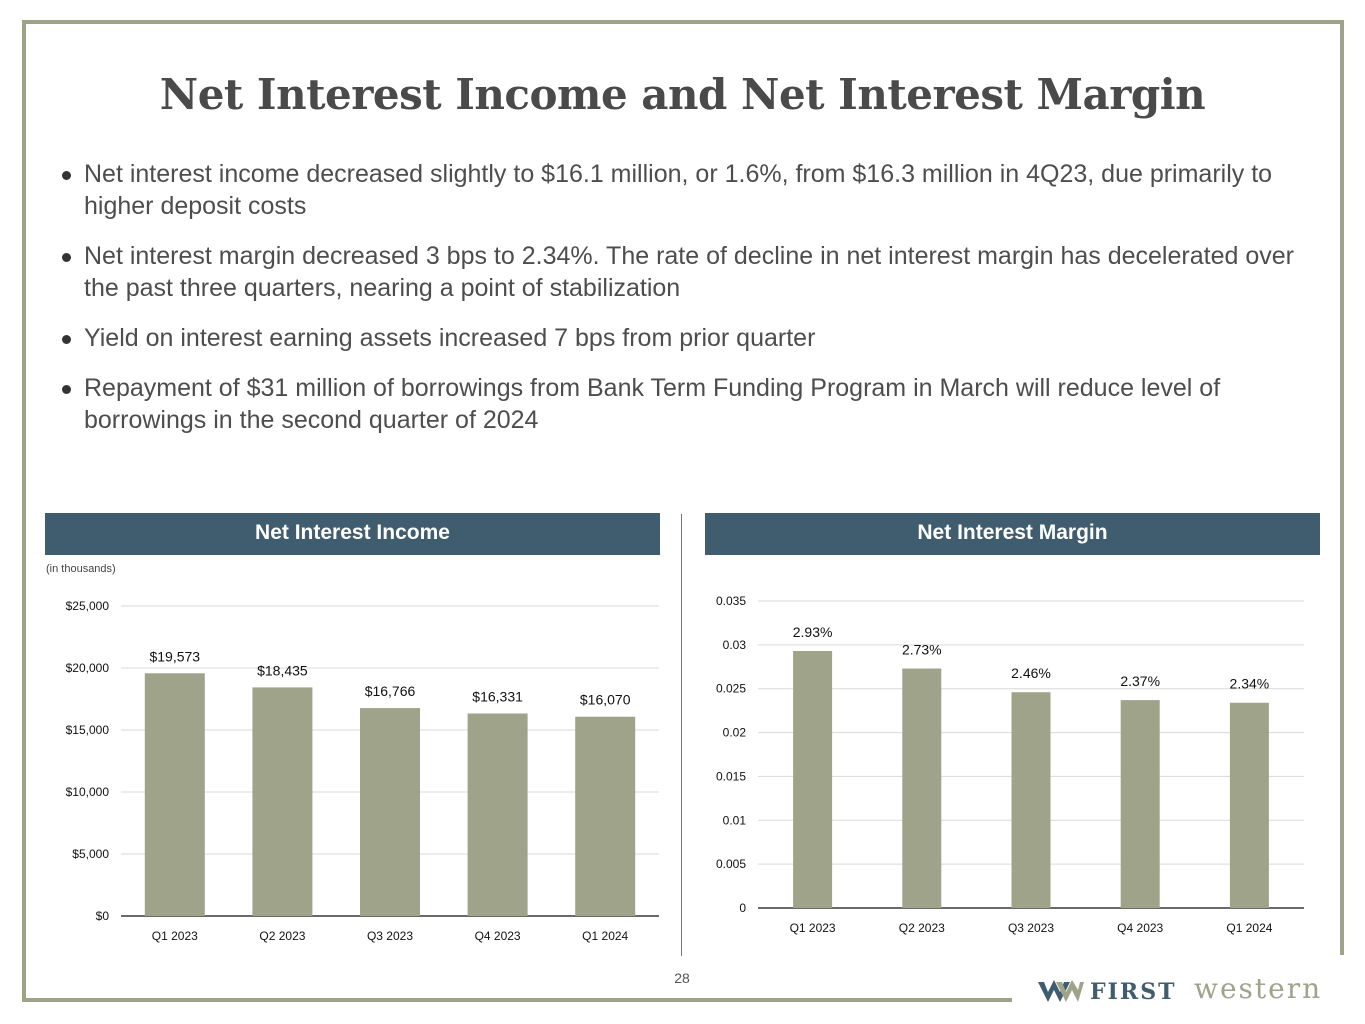 This screenshot has width=1365, height=1024. Describe the element at coordinates (742, 908) in the screenshot. I see `y-tick-label: 0` at that location.